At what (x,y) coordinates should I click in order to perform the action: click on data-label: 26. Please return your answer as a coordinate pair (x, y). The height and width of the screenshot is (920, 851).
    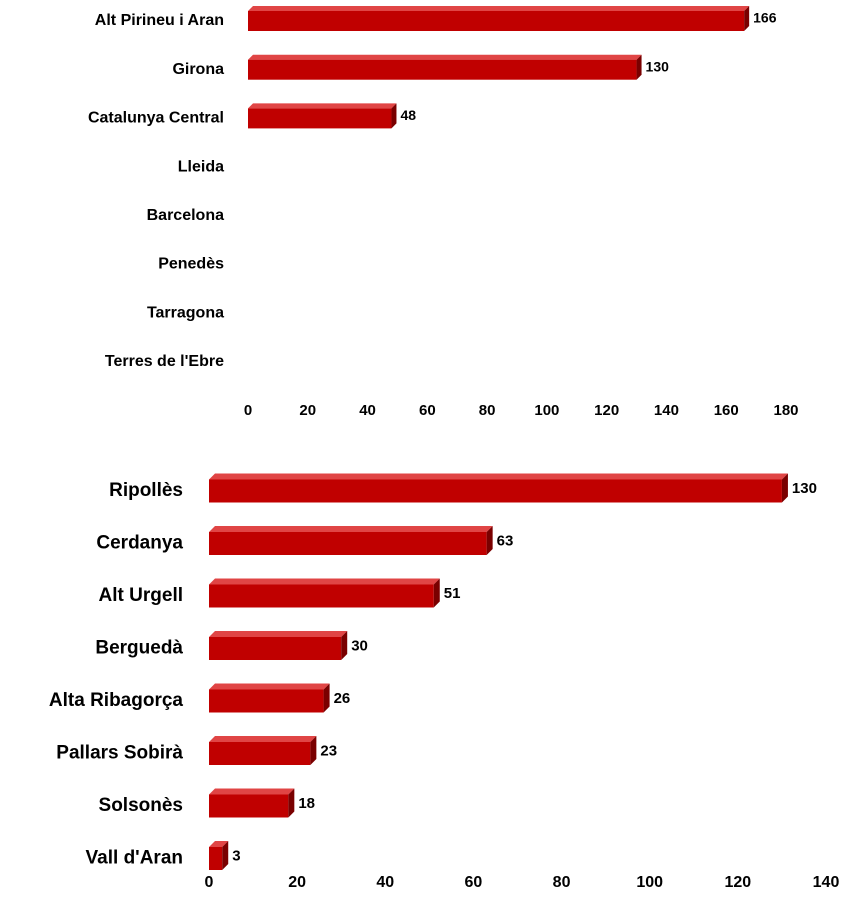
    Looking at the image, I should click on (342, 698).